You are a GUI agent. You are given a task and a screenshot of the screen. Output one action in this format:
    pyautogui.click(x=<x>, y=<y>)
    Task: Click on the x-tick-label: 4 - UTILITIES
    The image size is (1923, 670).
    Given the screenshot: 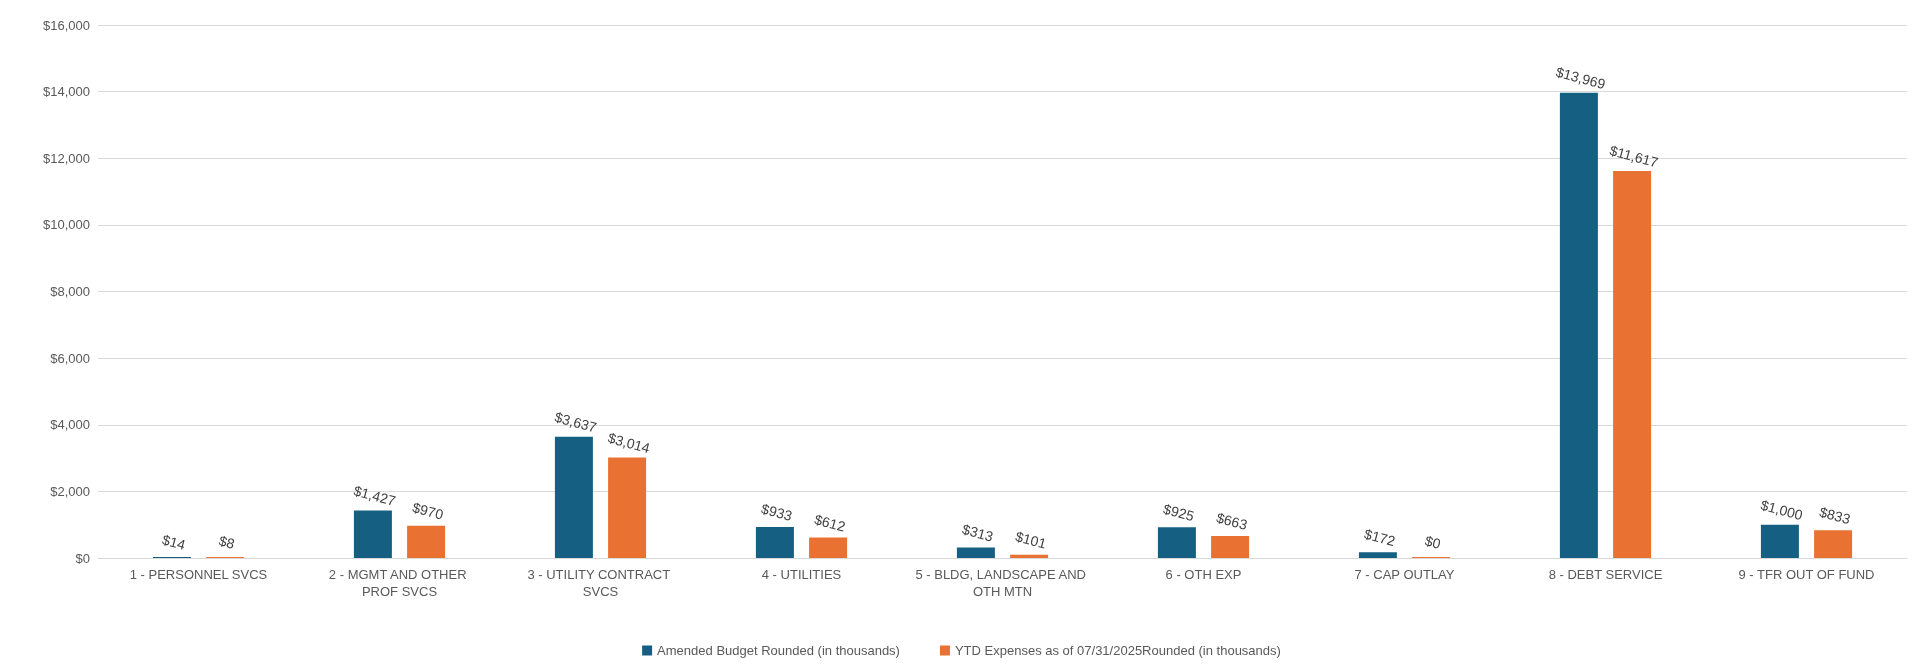 What is the action you would take?
    pyautogui.click(x=801, y=574)
    